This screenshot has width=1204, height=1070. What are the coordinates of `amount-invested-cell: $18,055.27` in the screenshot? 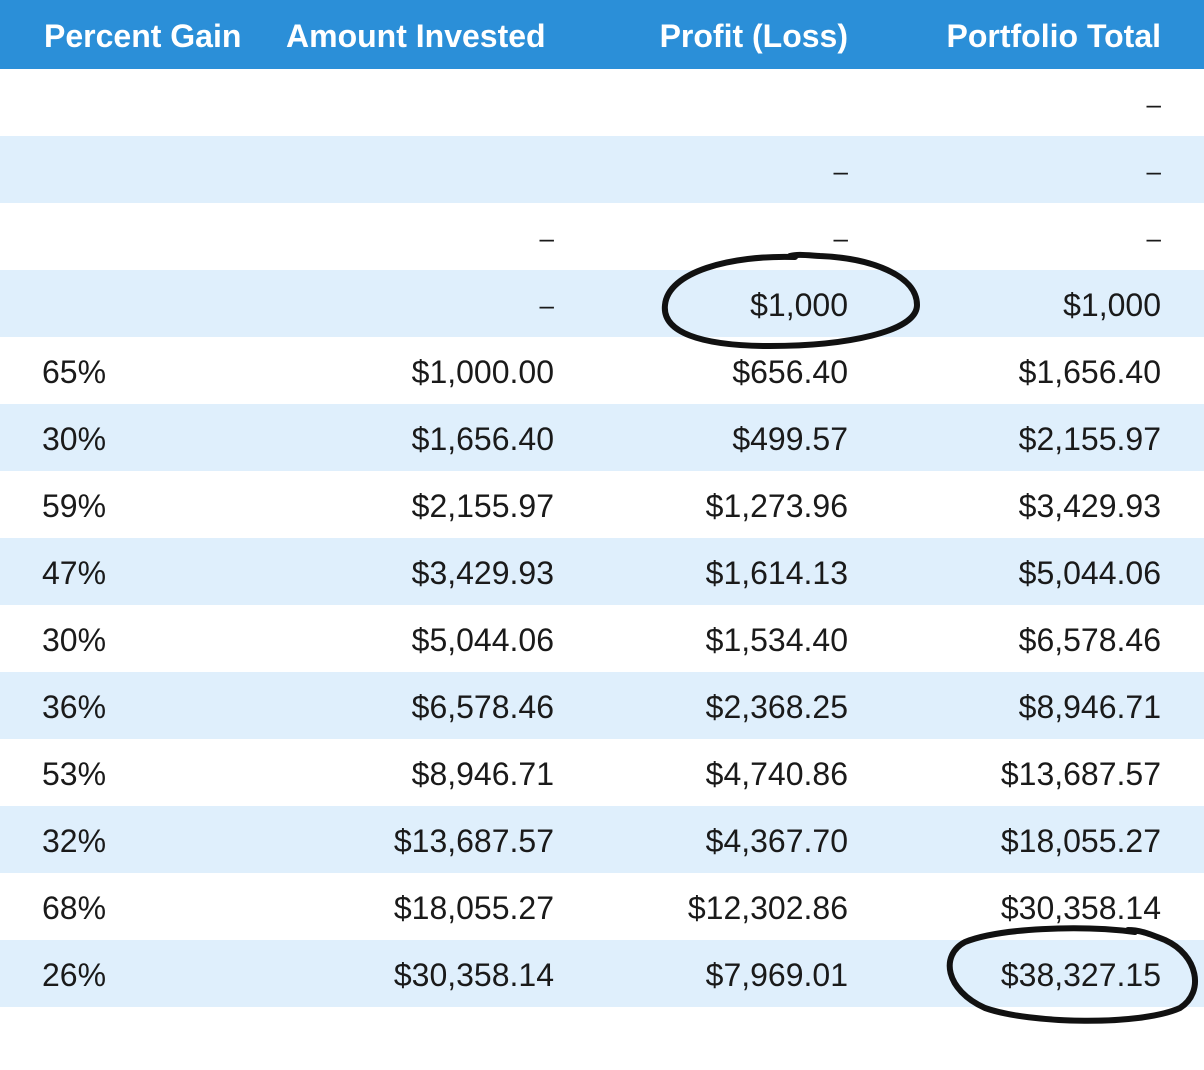 It's located at (473, 908).